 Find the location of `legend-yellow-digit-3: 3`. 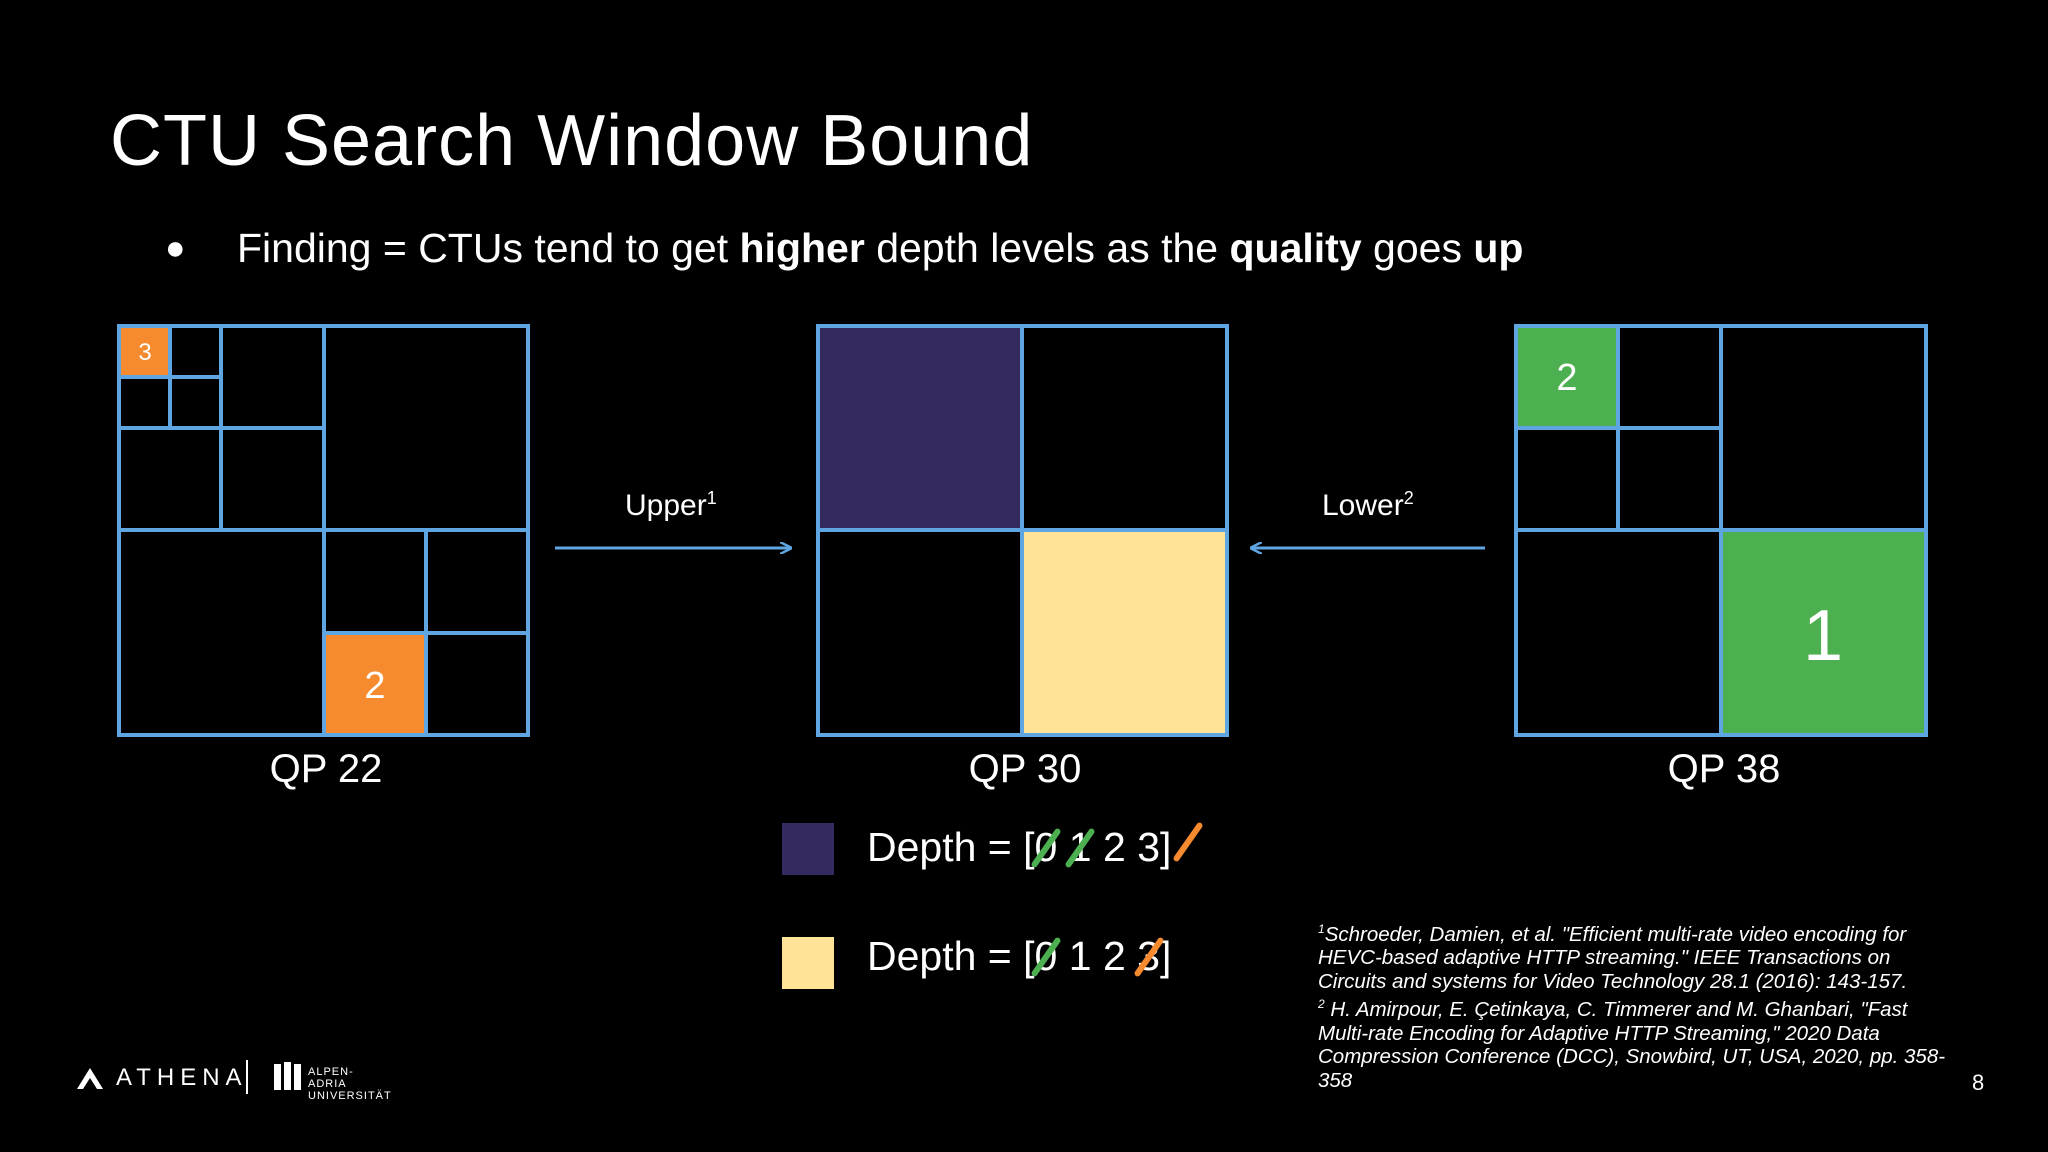

legend-yellow-digit-3: 3 is located at coordinates (1148, 956).